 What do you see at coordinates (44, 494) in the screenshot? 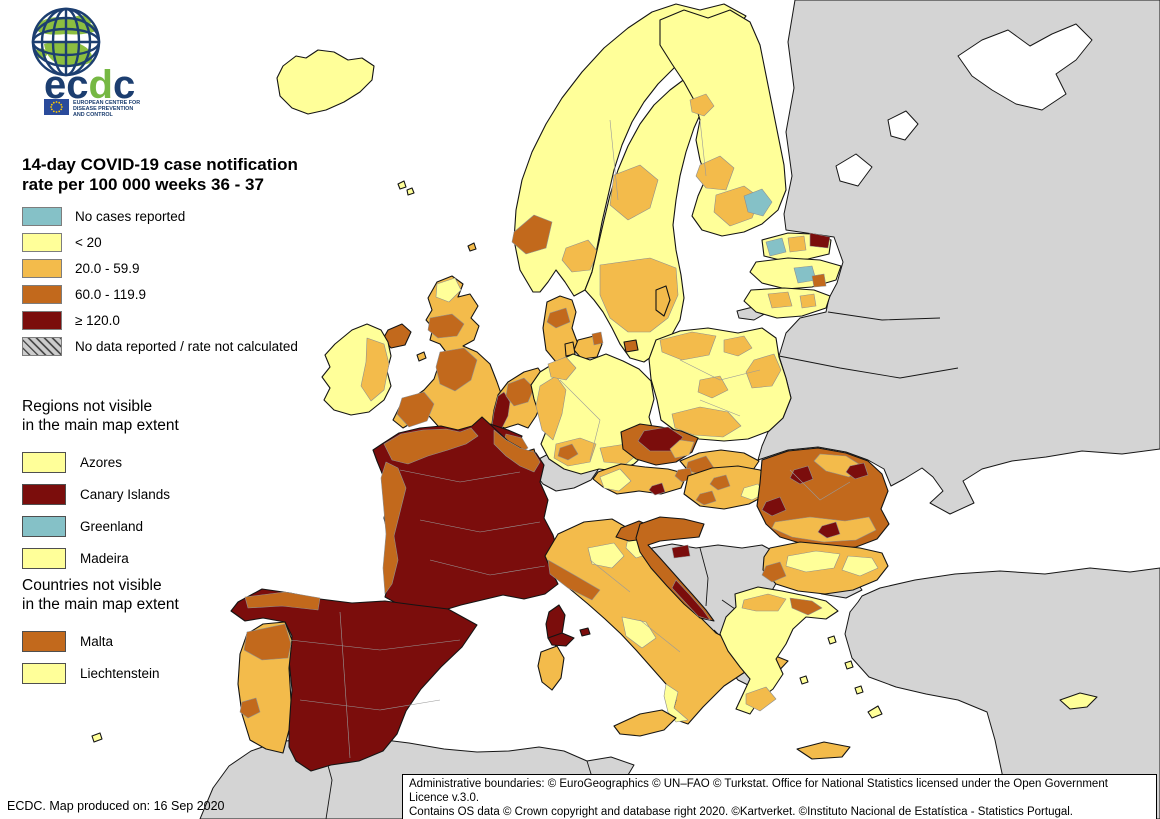
I see `region-swatch-canary-islands` at bounding box center [44, 494].